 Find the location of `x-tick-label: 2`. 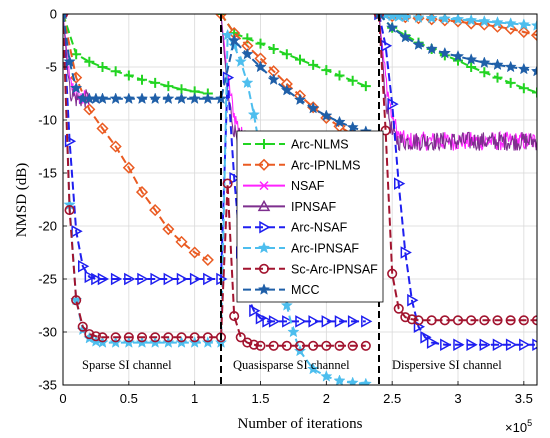

x-tick-label: 2 is located at coordinates (326, 398).